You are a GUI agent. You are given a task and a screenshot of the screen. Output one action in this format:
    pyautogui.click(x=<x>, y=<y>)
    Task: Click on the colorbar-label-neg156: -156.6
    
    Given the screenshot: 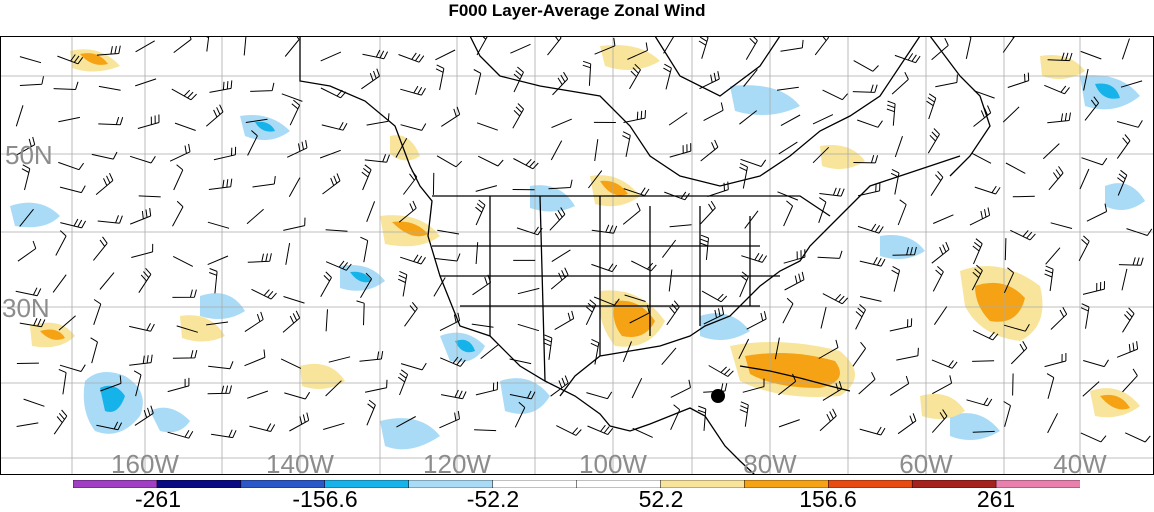 What is the action you would take?
    pyautogui.click(x=324, y=499)
    